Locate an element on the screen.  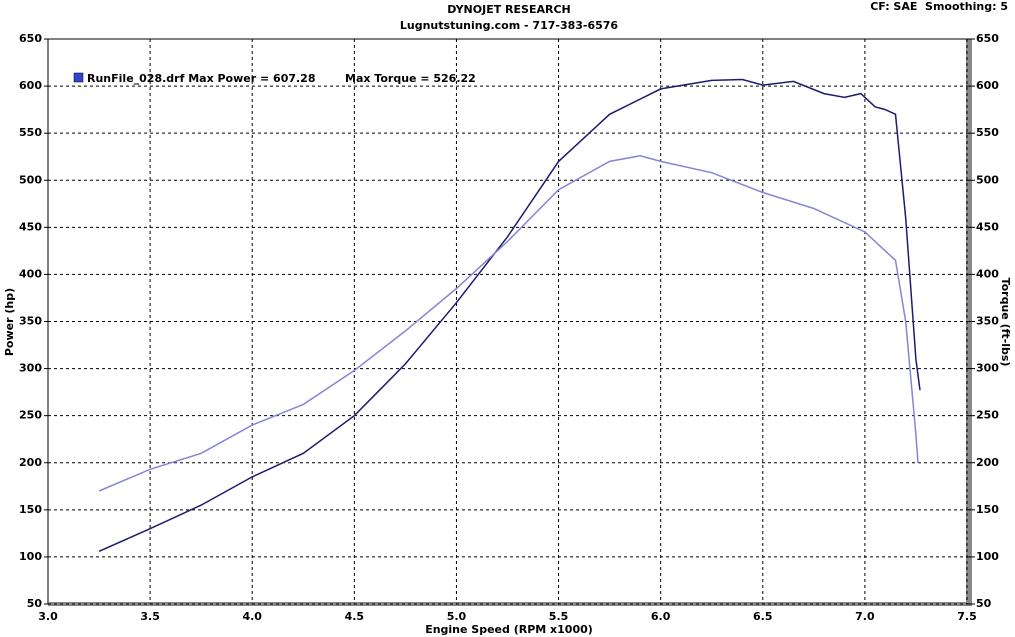
chart-subtitle: Lugnutstuning.com - 717-383-6576 is located at coordinates (509, 25).